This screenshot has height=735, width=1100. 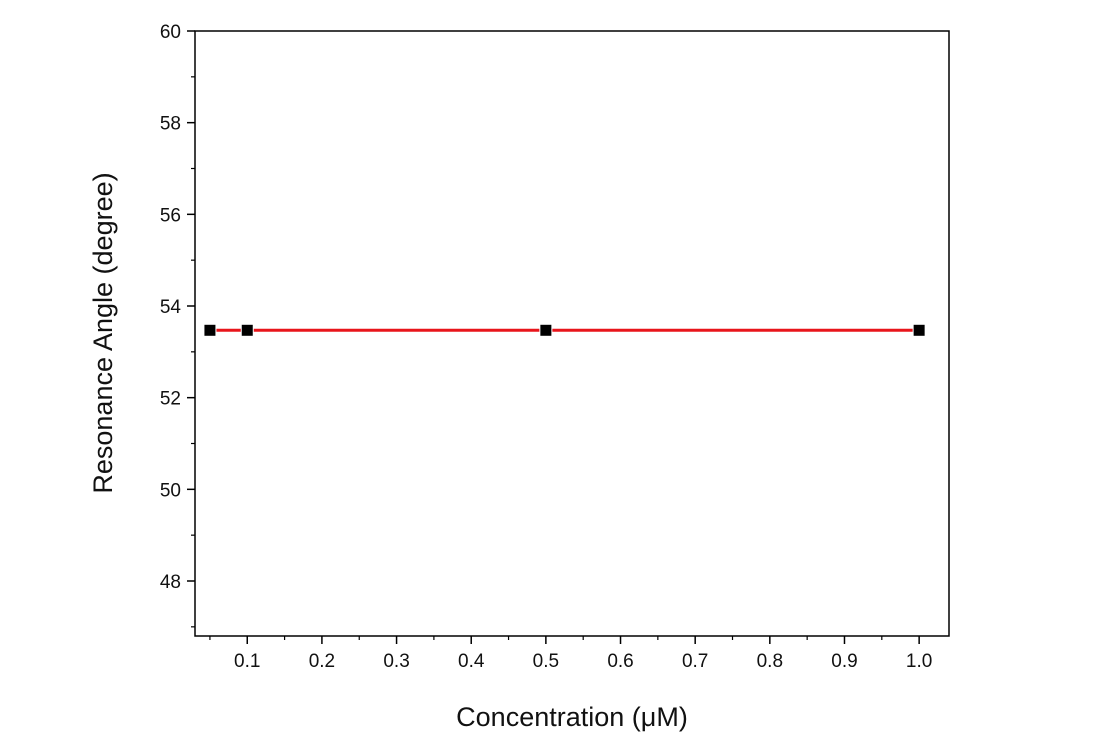 What do you see at coordinates (103, 332) in the screenshot?
I see `y-axis-title: Resonance Angle (degree)` at bounding box center [103, 332].